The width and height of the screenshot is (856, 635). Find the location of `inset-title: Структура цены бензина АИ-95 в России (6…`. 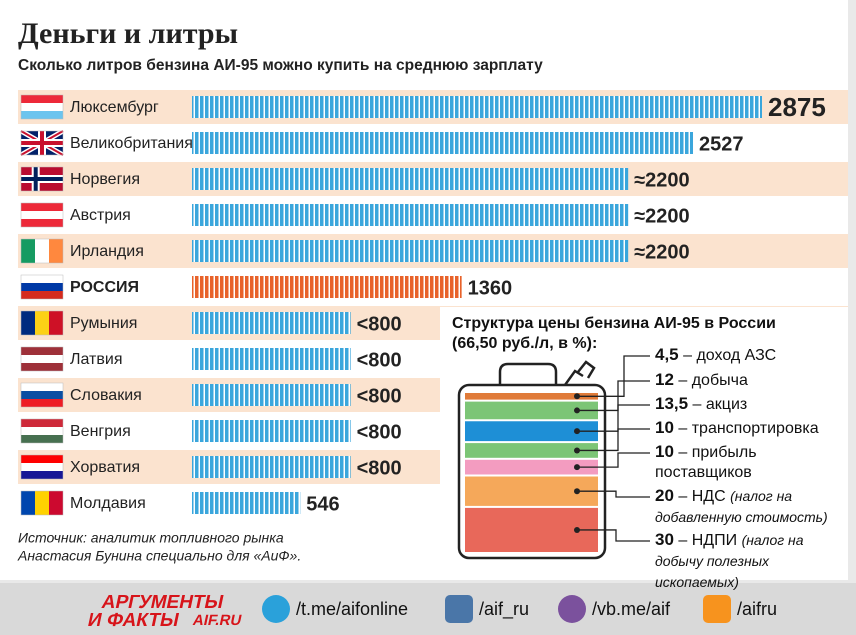

inset-title: Структура цены бензина АИ-95 в России (6… is located at coordinates (614, 333).